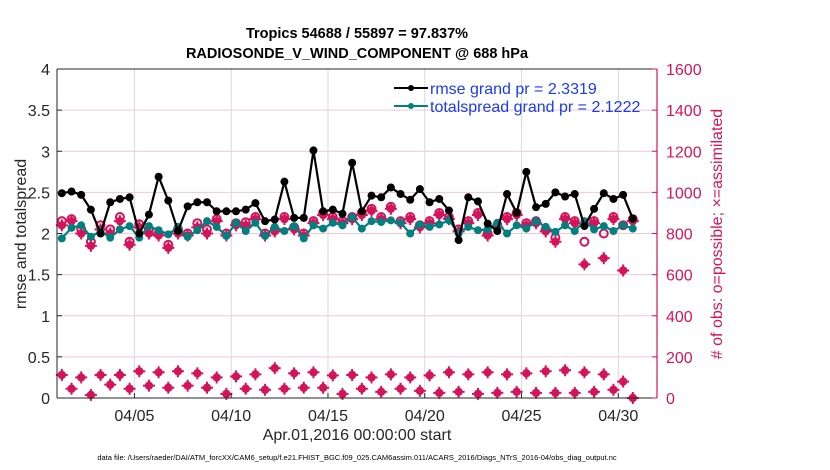 The height and width of the screenshot is (470, 830). What do you see at coordinates (684, 111) in the screenshot?
I see `y-tick-label-right: 1400` at bounding box center [684, 111].